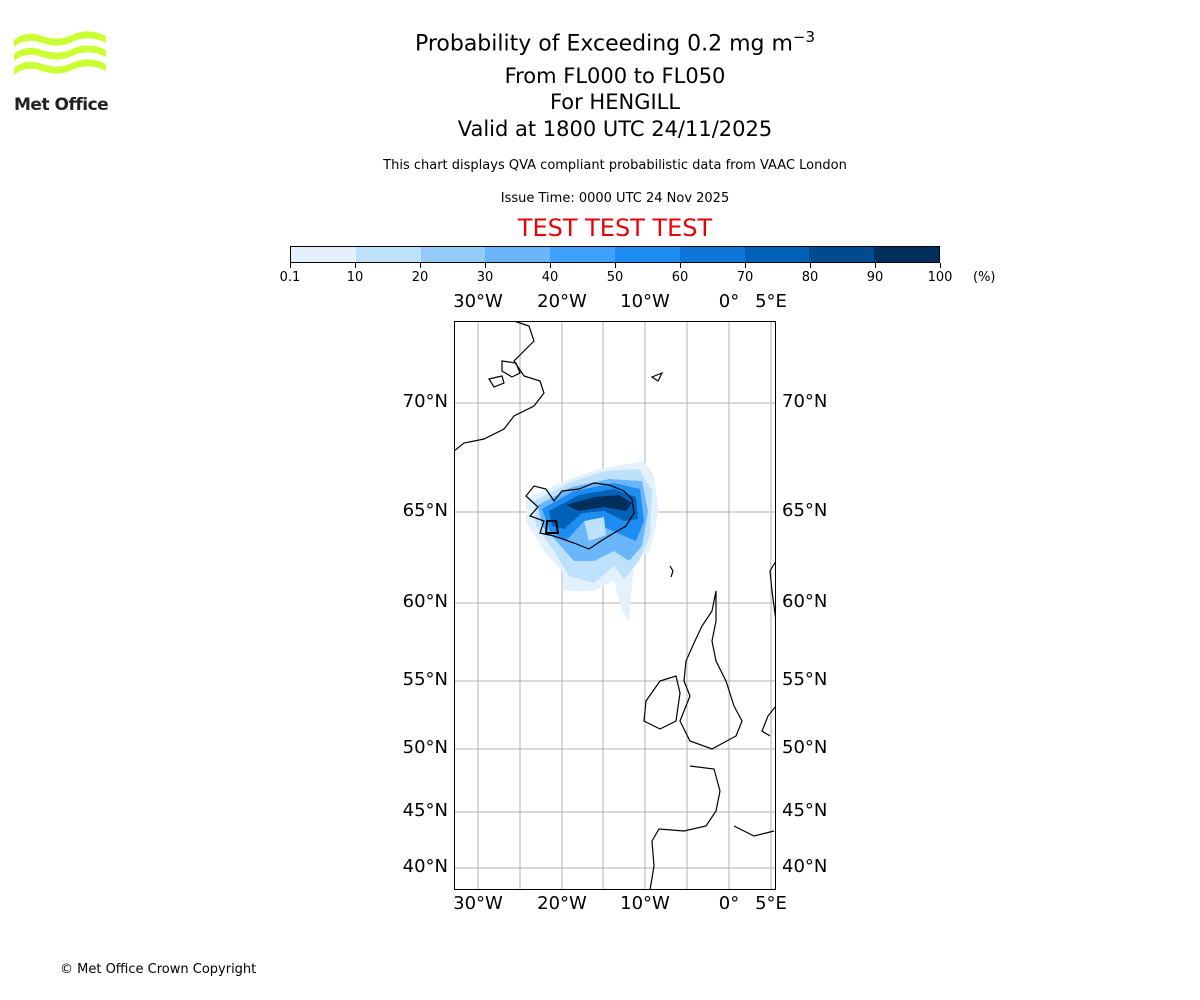  I want to click on colorbar-tick-label: 100, so click(940, 277).